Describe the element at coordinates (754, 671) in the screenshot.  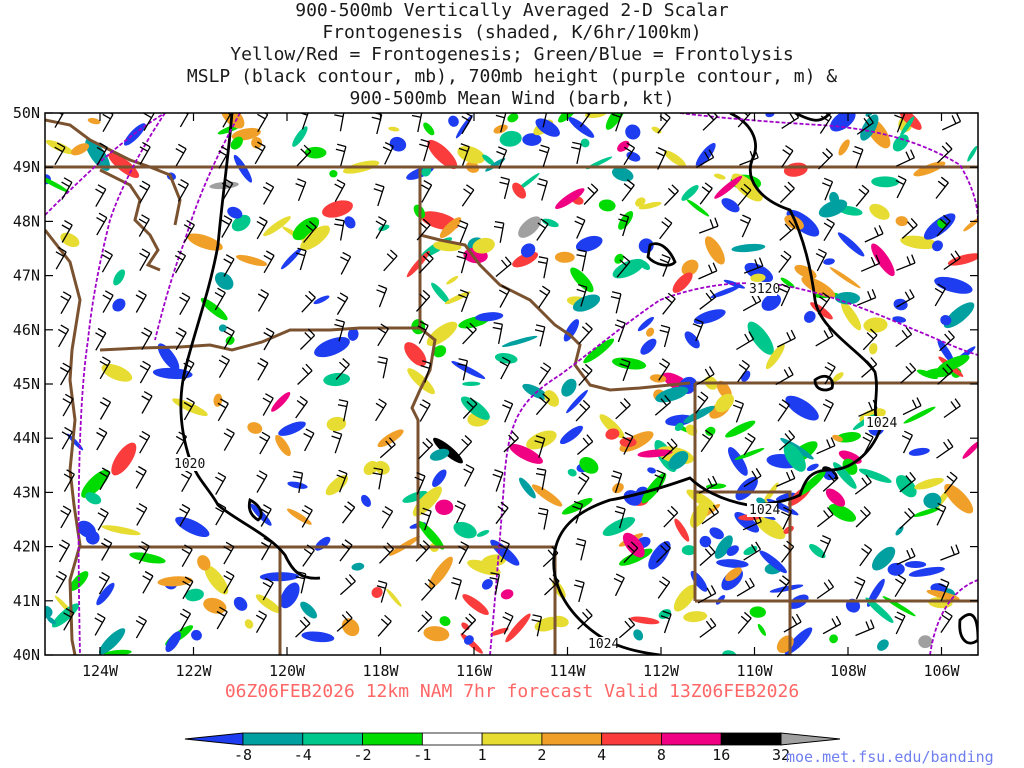
I see `lon-label: 110W` at that location.